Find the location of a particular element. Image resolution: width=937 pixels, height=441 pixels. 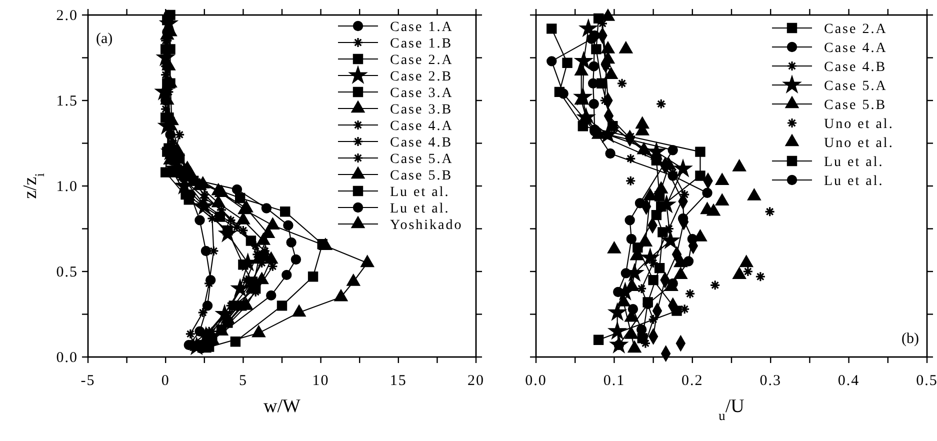

y-tick-label: 0.5 is located at coordinates (67, 272).